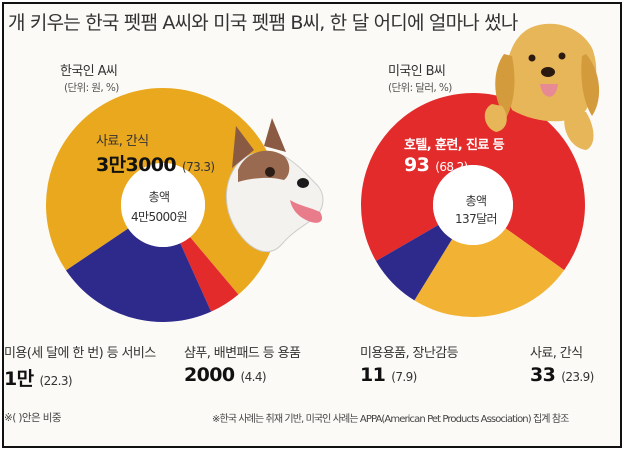 This screenshot has height=450, width=624. Describe the element at coordinates (159, 217) in the screenshot. I see `korea-total-value: 4만5000원` at that location.